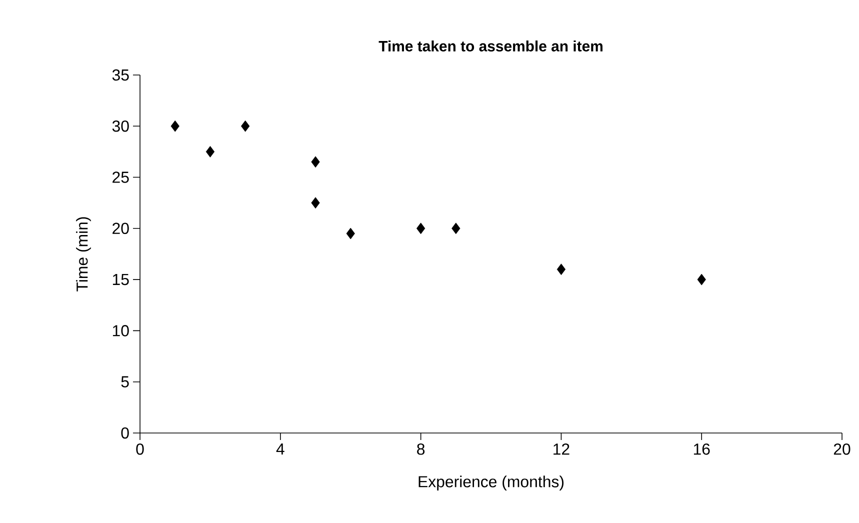  What do you see at coordinates (120, 126) in the screenshot?
I see `y-tick-label: 30` at bounding box center [120, 126].